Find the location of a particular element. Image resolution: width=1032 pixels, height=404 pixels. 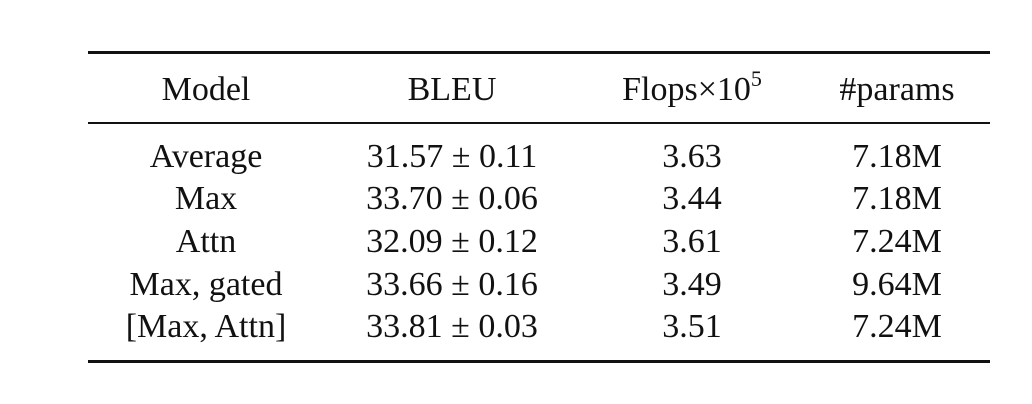

top-rule is located at coordinates (539, 52).